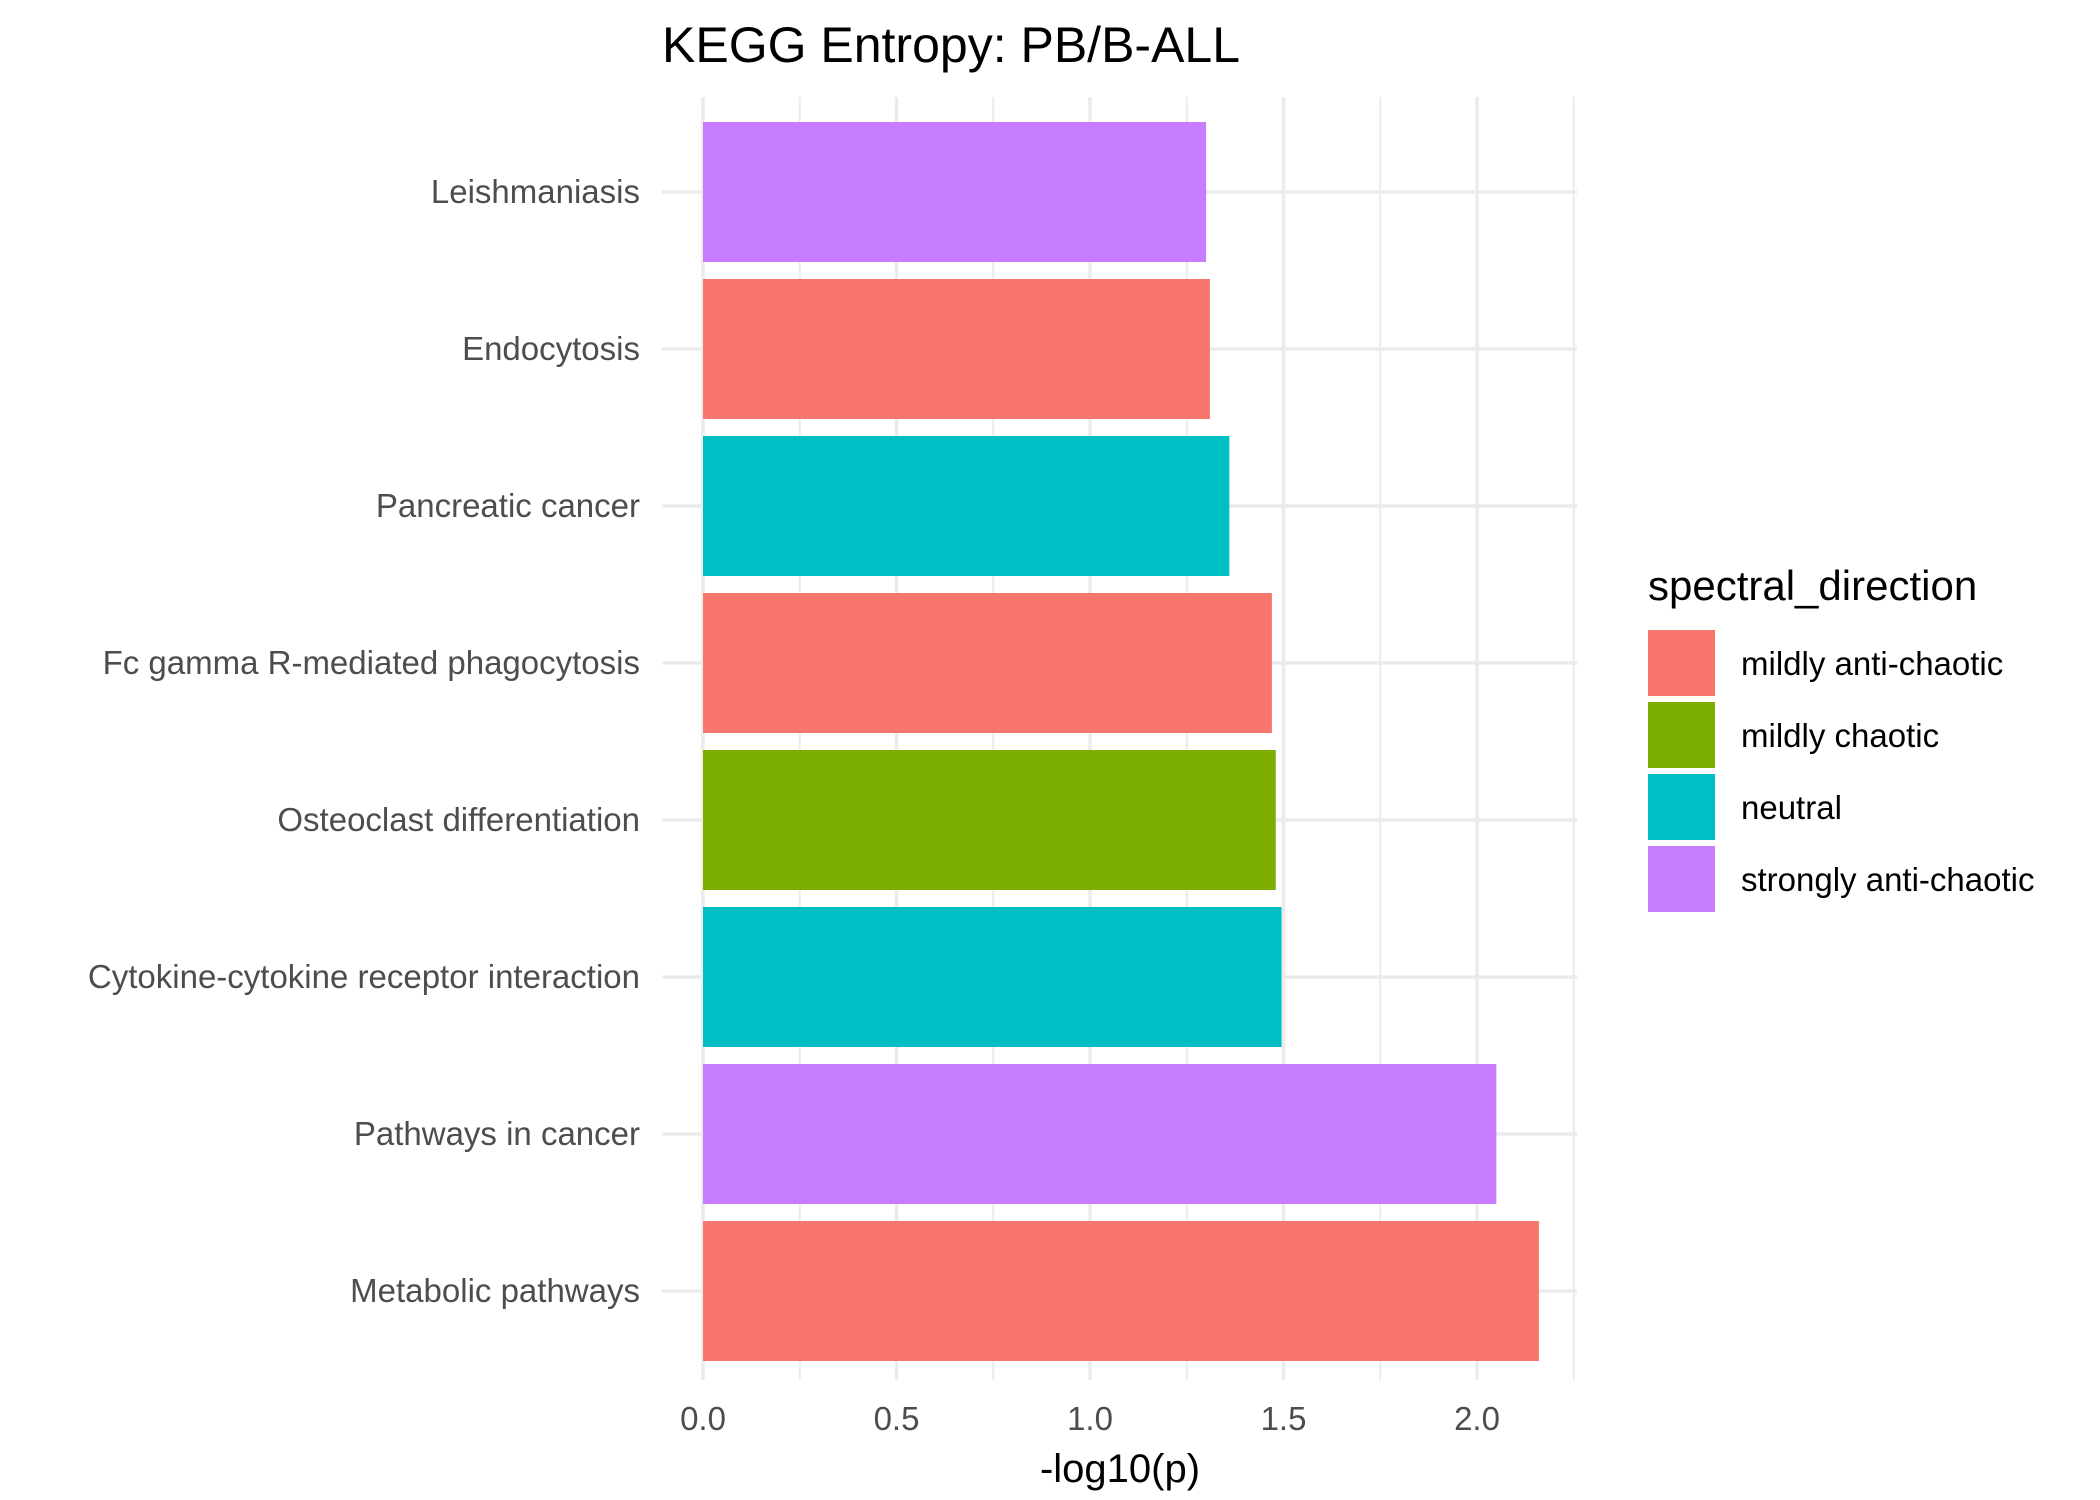 The image size is (2100, 1500). I want to click on chart-title: KEGG Entropy: PB/B-ALL, so click(951, 45).